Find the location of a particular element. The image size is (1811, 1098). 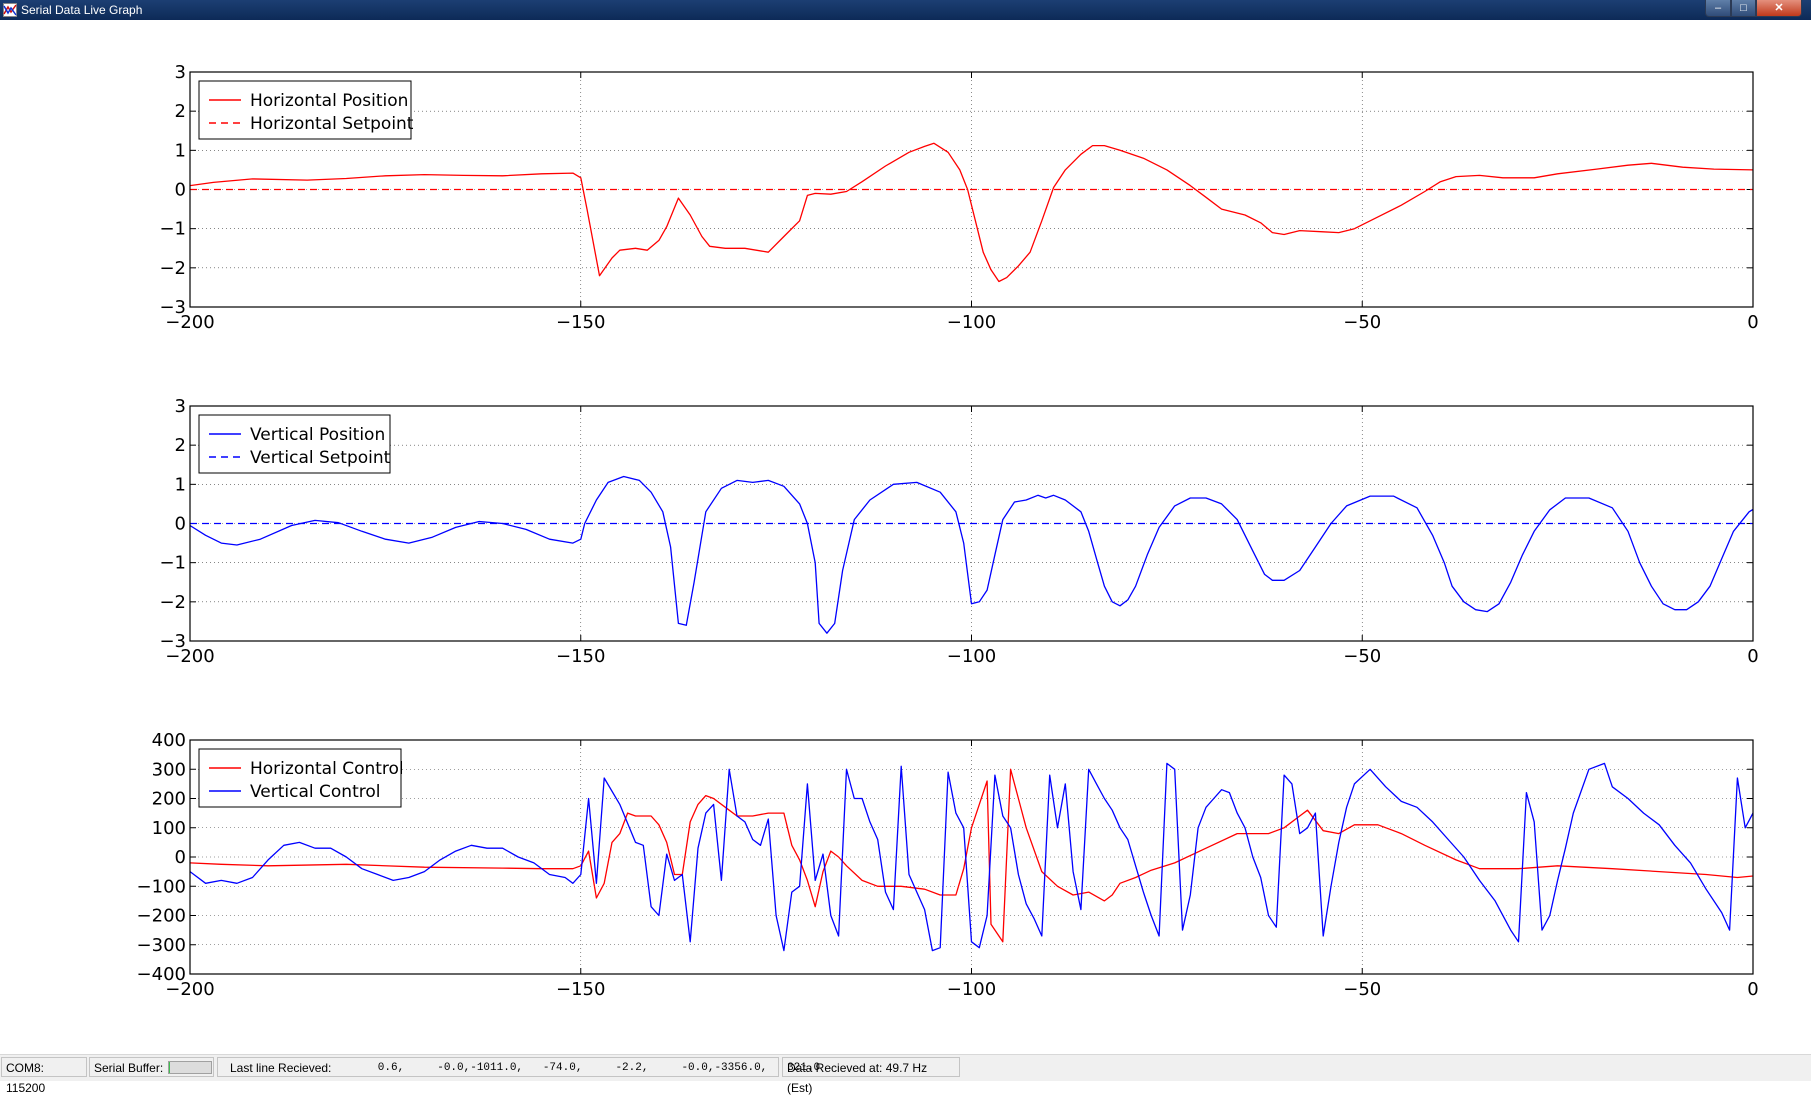

serial-buffer-panel: Serial Buffer: is located at coordinates (151, 1067).